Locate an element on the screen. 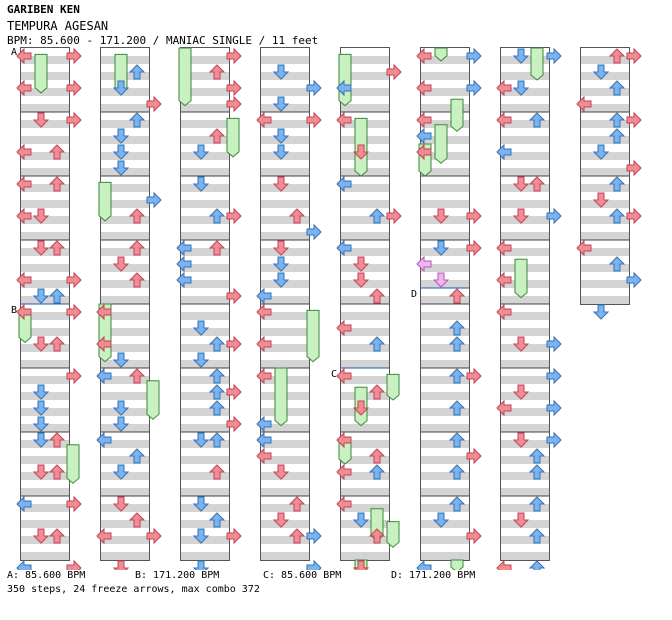 The image size is (672, 620). bpm-legend-a: A: 85.600 BPM is located at coordinates (46, 575).